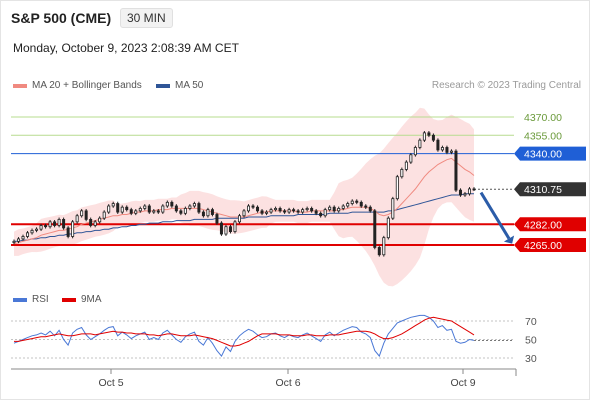 This screenshot has height=400, width=590. What do you see at coordinates (146, 18) in the screenshot?
I see `timeframe-badge: 30 MIN` at bounding box center [146, 18].